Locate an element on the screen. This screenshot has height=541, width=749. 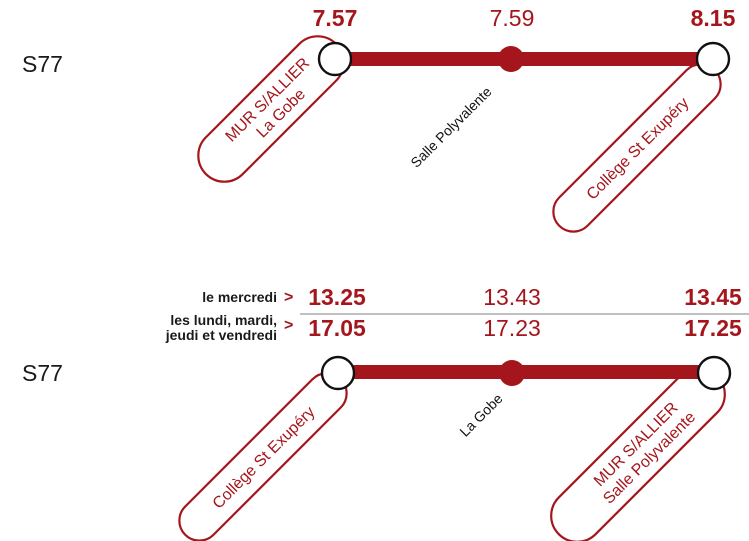
departure-time: 13.25 is located at coordinates (337, 297).